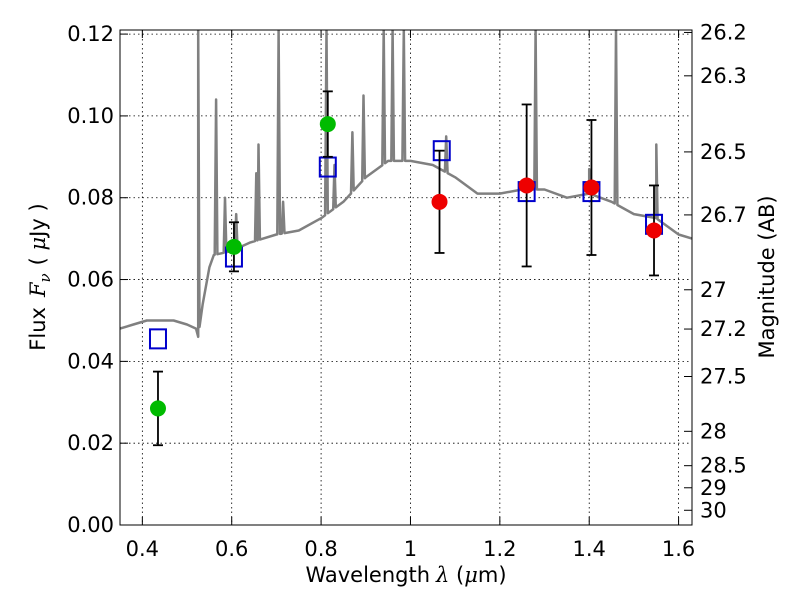  I want to click on x-tick-label: 1, so click(410, 549).